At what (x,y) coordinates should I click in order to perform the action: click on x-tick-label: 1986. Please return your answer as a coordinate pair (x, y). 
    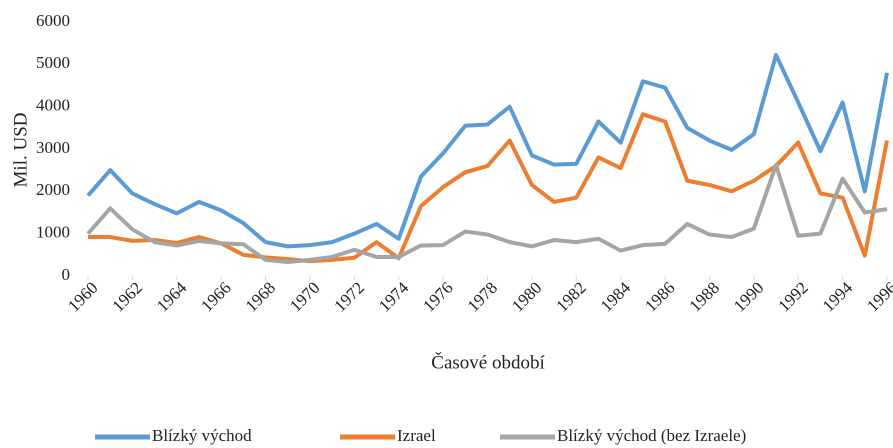
    Looking at the image, I should click on (659, 296).